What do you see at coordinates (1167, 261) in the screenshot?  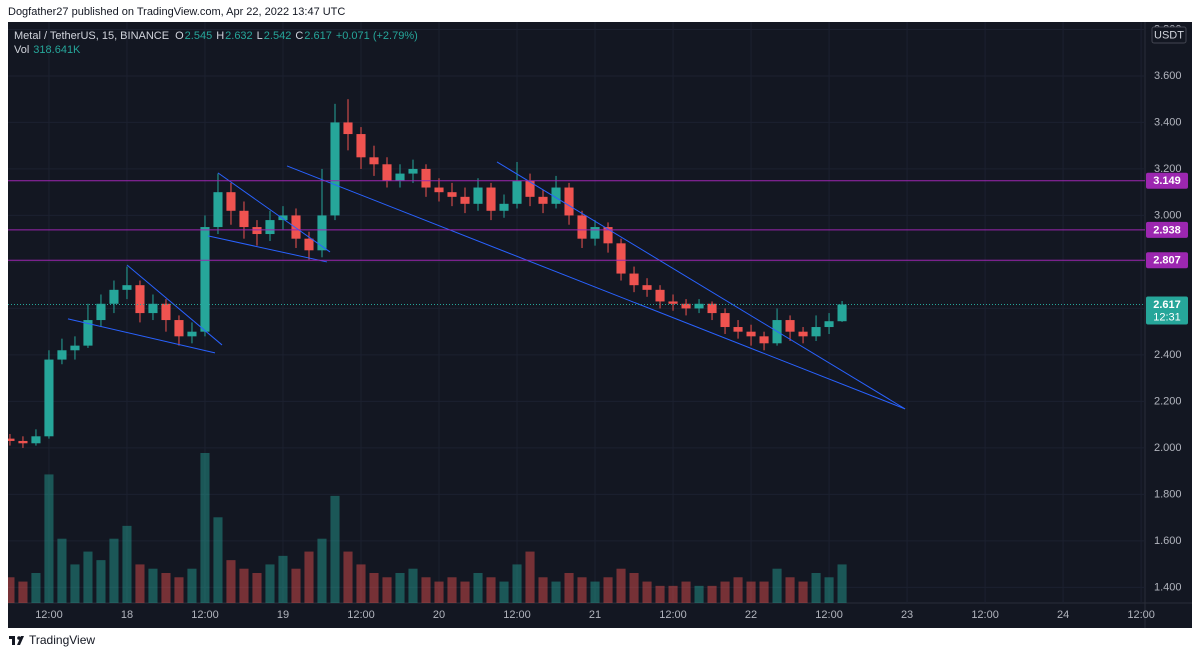 I see `level-label: 2.807` at bounding box center [1167, 261].